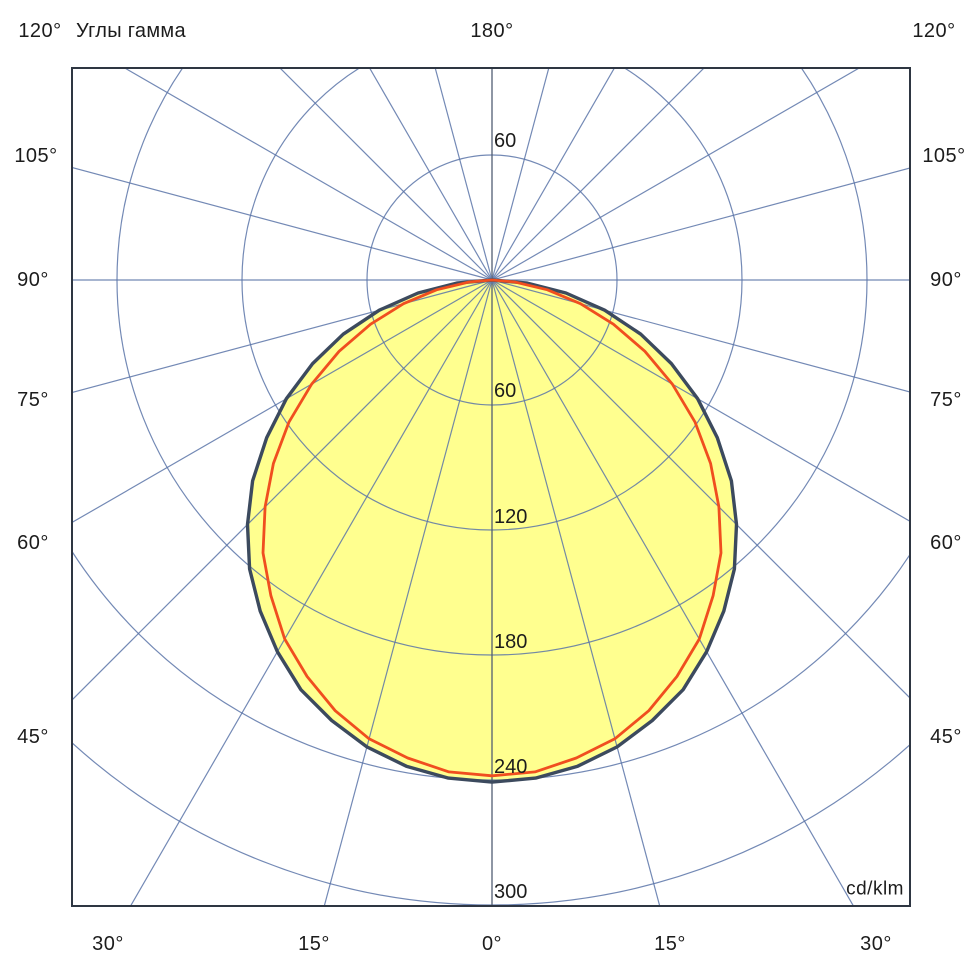  What do you see at coordinates (33, 737) in the screenshot?
I see `gamma-label-left-45: 45°` at bounding box center [33, 737].